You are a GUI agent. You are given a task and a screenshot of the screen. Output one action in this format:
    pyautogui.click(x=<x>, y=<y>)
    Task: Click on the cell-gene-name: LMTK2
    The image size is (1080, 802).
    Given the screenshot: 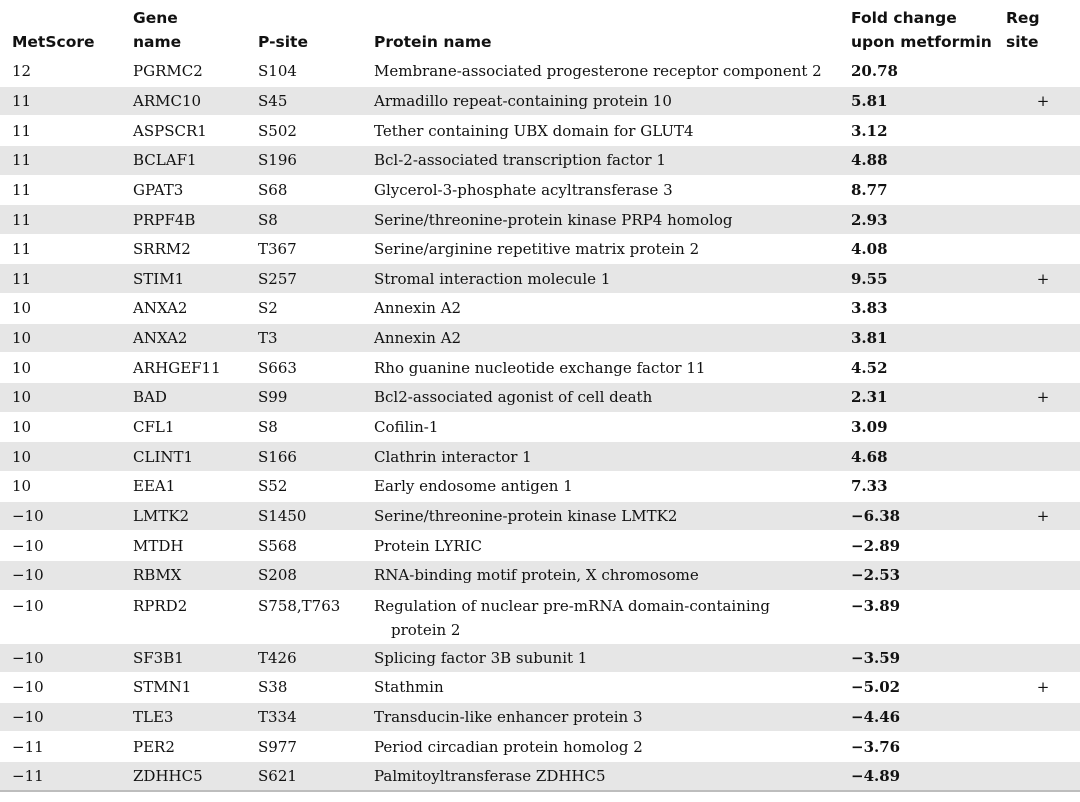 What is the action you would take?
    pyautogui.click(x=195, y=516)
    